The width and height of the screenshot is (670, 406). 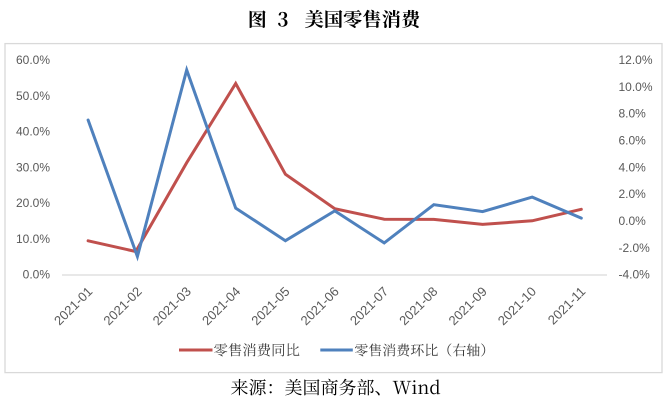 What do you see at coordinates (33, 203) in the screenshot?
I see `svg-text: 20.0%` at bounding box center [33, 203].